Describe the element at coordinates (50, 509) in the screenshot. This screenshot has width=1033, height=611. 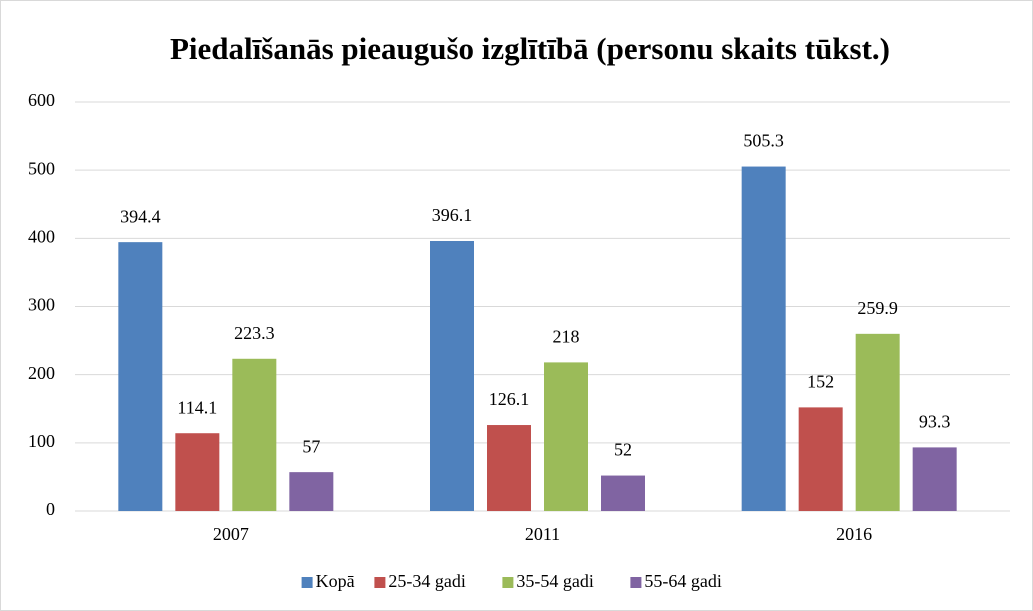
I see `y-tick-label: 0` at that location.